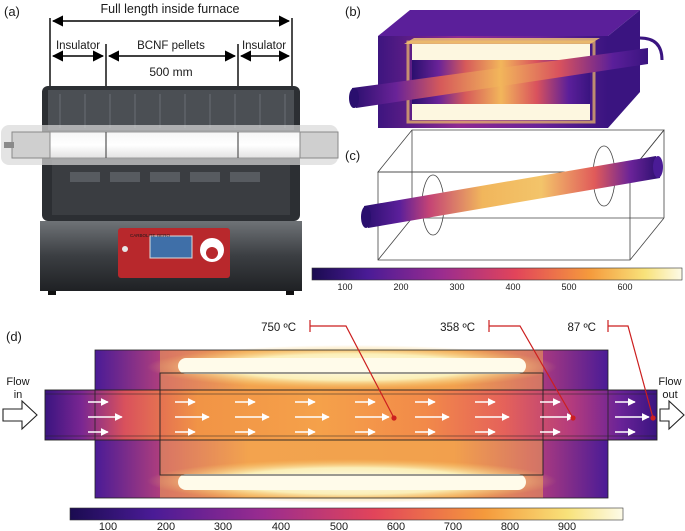  What do you see at coordinates (352, 155) in the screenshot?
I see `panel-c-label: (c)` at bounding box center [352, 155].